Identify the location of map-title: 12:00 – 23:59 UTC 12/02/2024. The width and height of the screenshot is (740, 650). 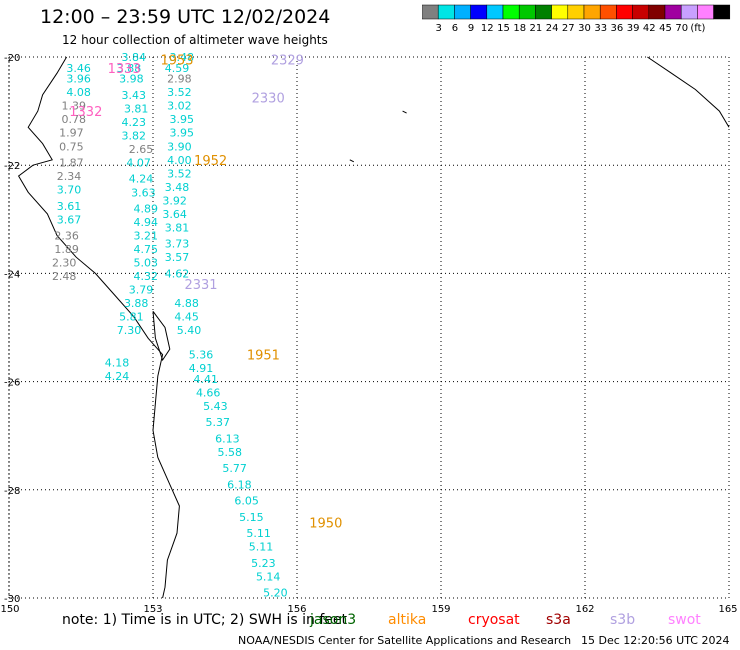
(185, 17).